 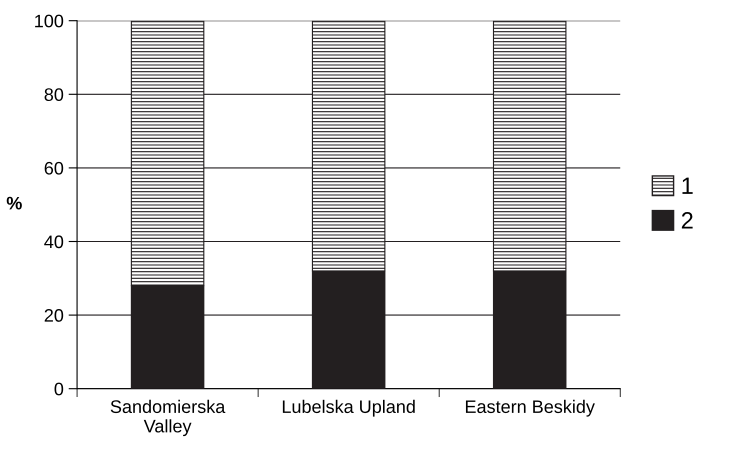 What do you see at coordinates (59, 389) in the screenshot?
I see `y-tick-label: 0` at bounding box center [59, 389].